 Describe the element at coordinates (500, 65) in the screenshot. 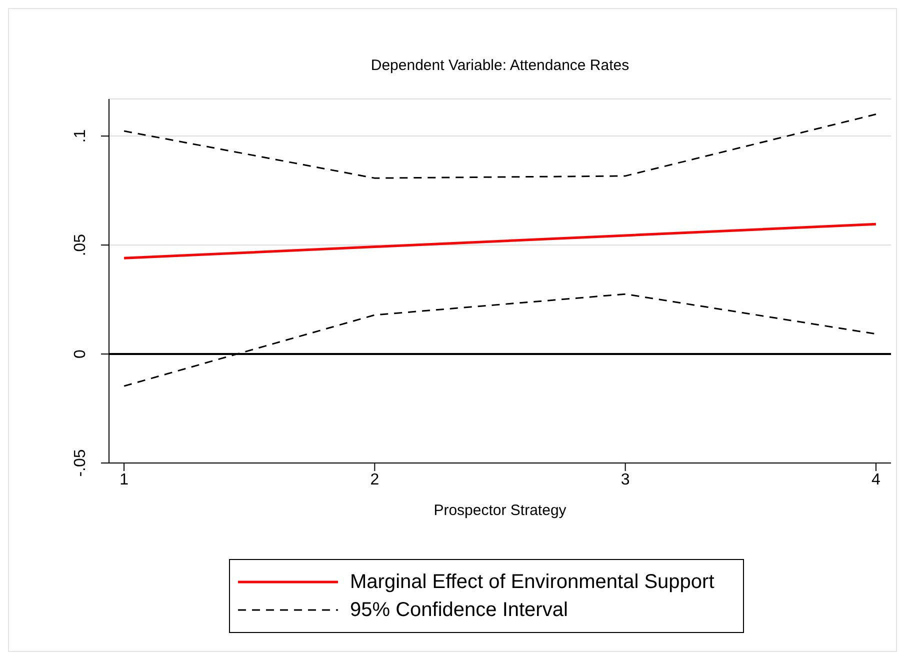

I see `chart-title: Dependent Variable: Attendance Rates` at that location.